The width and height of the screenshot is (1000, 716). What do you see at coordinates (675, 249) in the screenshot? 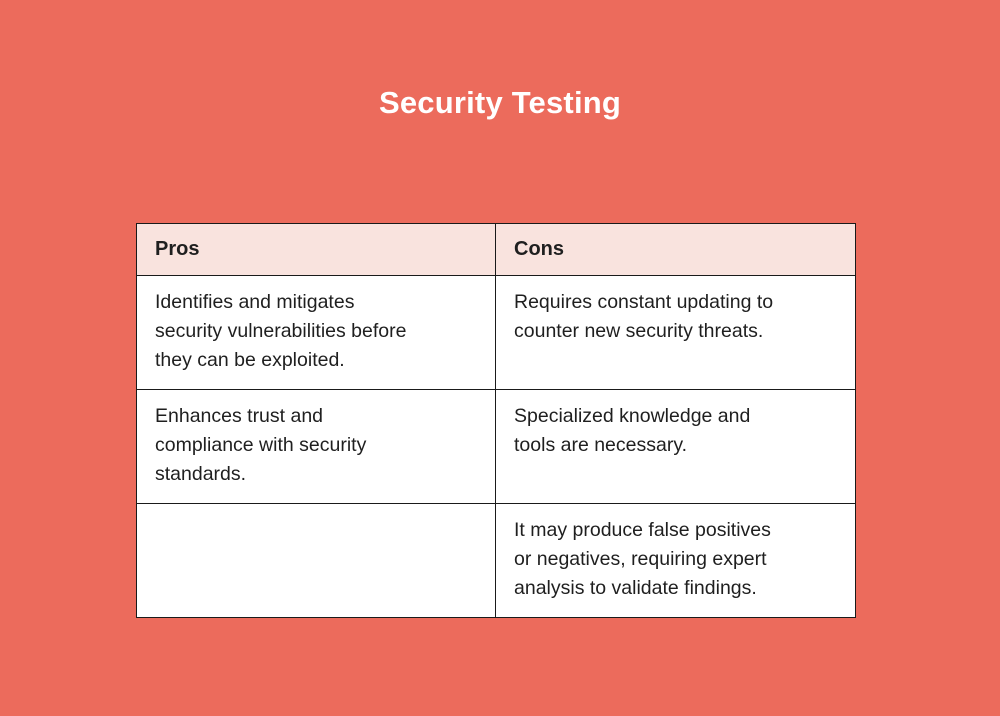
I see `column-header-cons: Cons` at bounding box center [675, 249].